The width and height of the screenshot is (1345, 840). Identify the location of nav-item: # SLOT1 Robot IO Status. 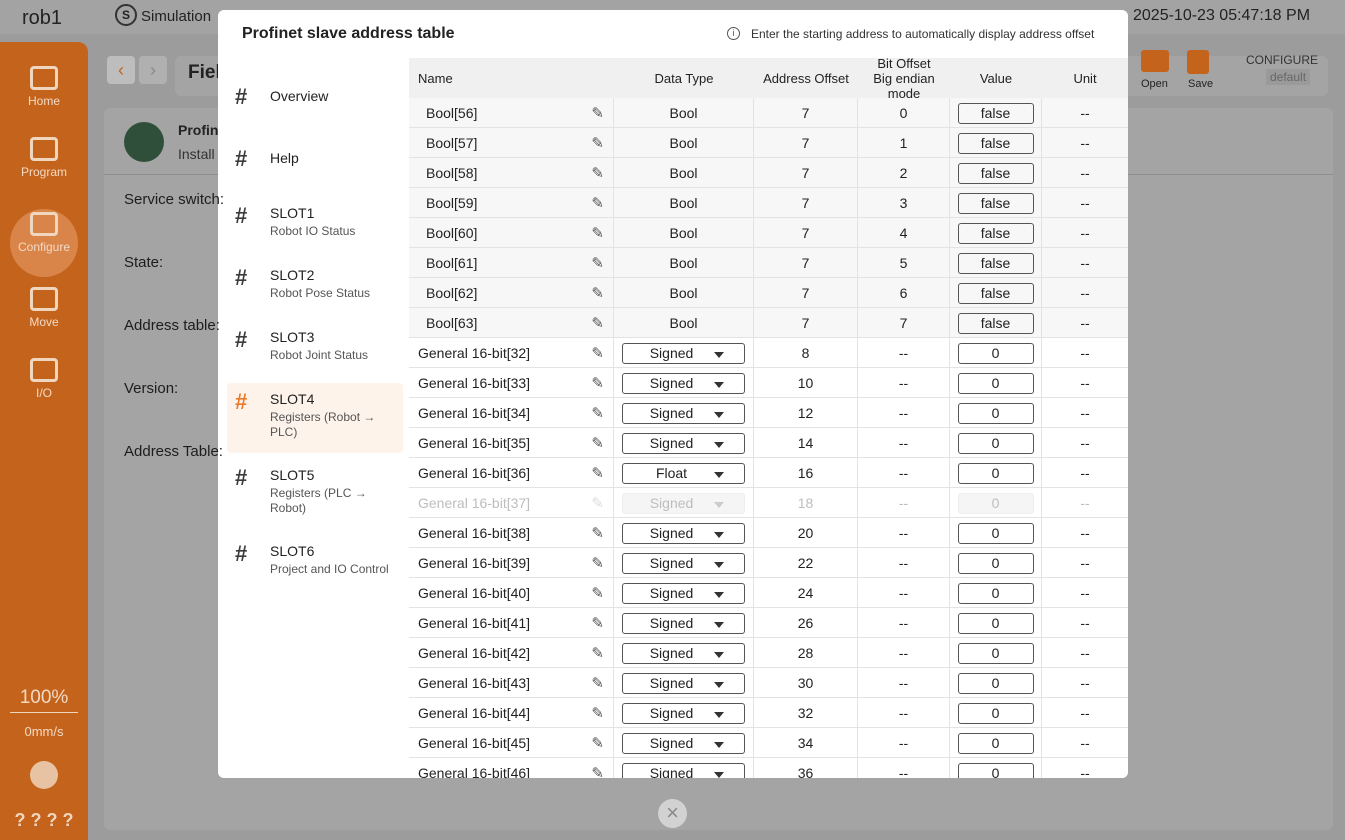
(315, 232).